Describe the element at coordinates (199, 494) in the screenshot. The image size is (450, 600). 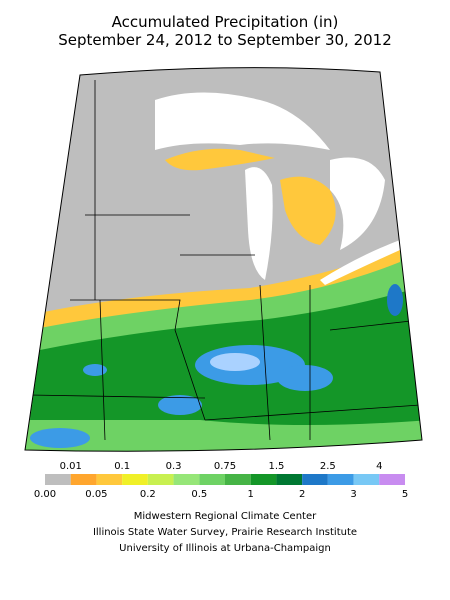
I see `legend-label: 0.5` at that location.